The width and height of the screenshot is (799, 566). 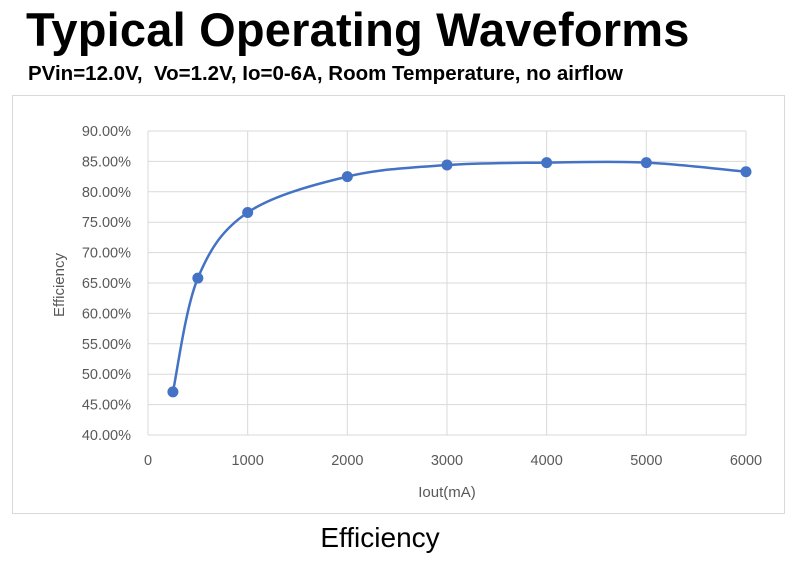 What do you see at coordinates (646, 461) in the screenshot?
I see `x-tick-label: 5000` at bounding box center [646, 461].